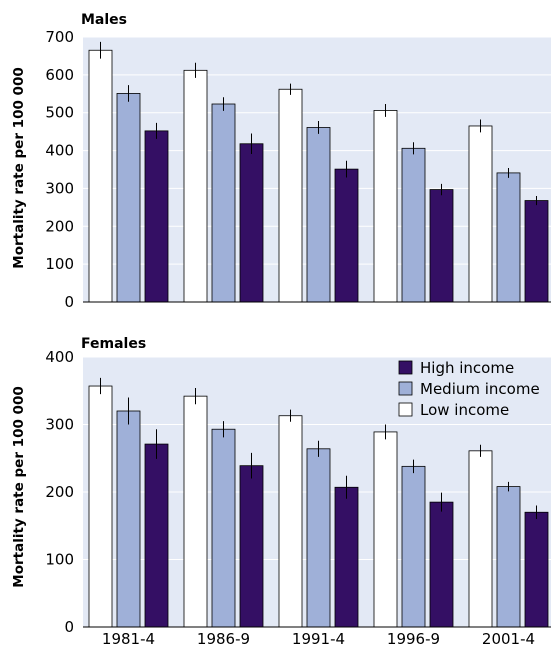 This screenshot has height=652, width=551. I want to click on legend: High income Medium income Low income, so click(469, 389).